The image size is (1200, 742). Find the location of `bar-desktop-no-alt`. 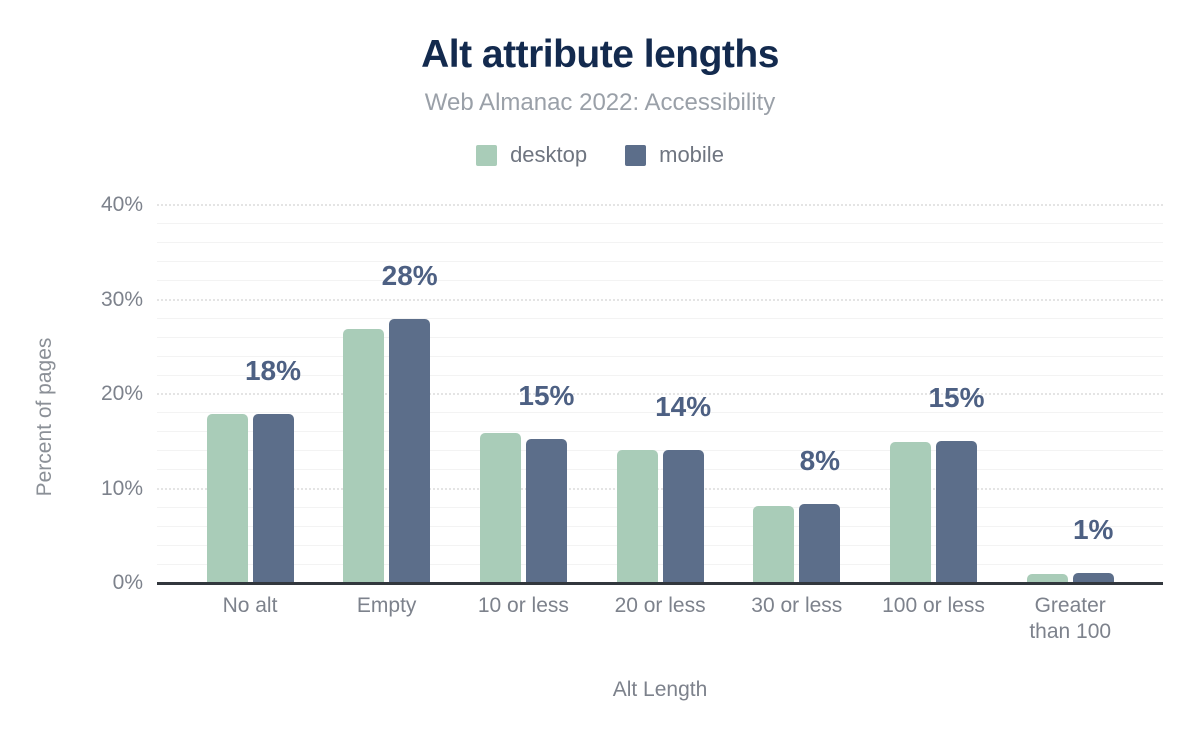

bar-desktop-no-alt is located at coordinates (227, 498).